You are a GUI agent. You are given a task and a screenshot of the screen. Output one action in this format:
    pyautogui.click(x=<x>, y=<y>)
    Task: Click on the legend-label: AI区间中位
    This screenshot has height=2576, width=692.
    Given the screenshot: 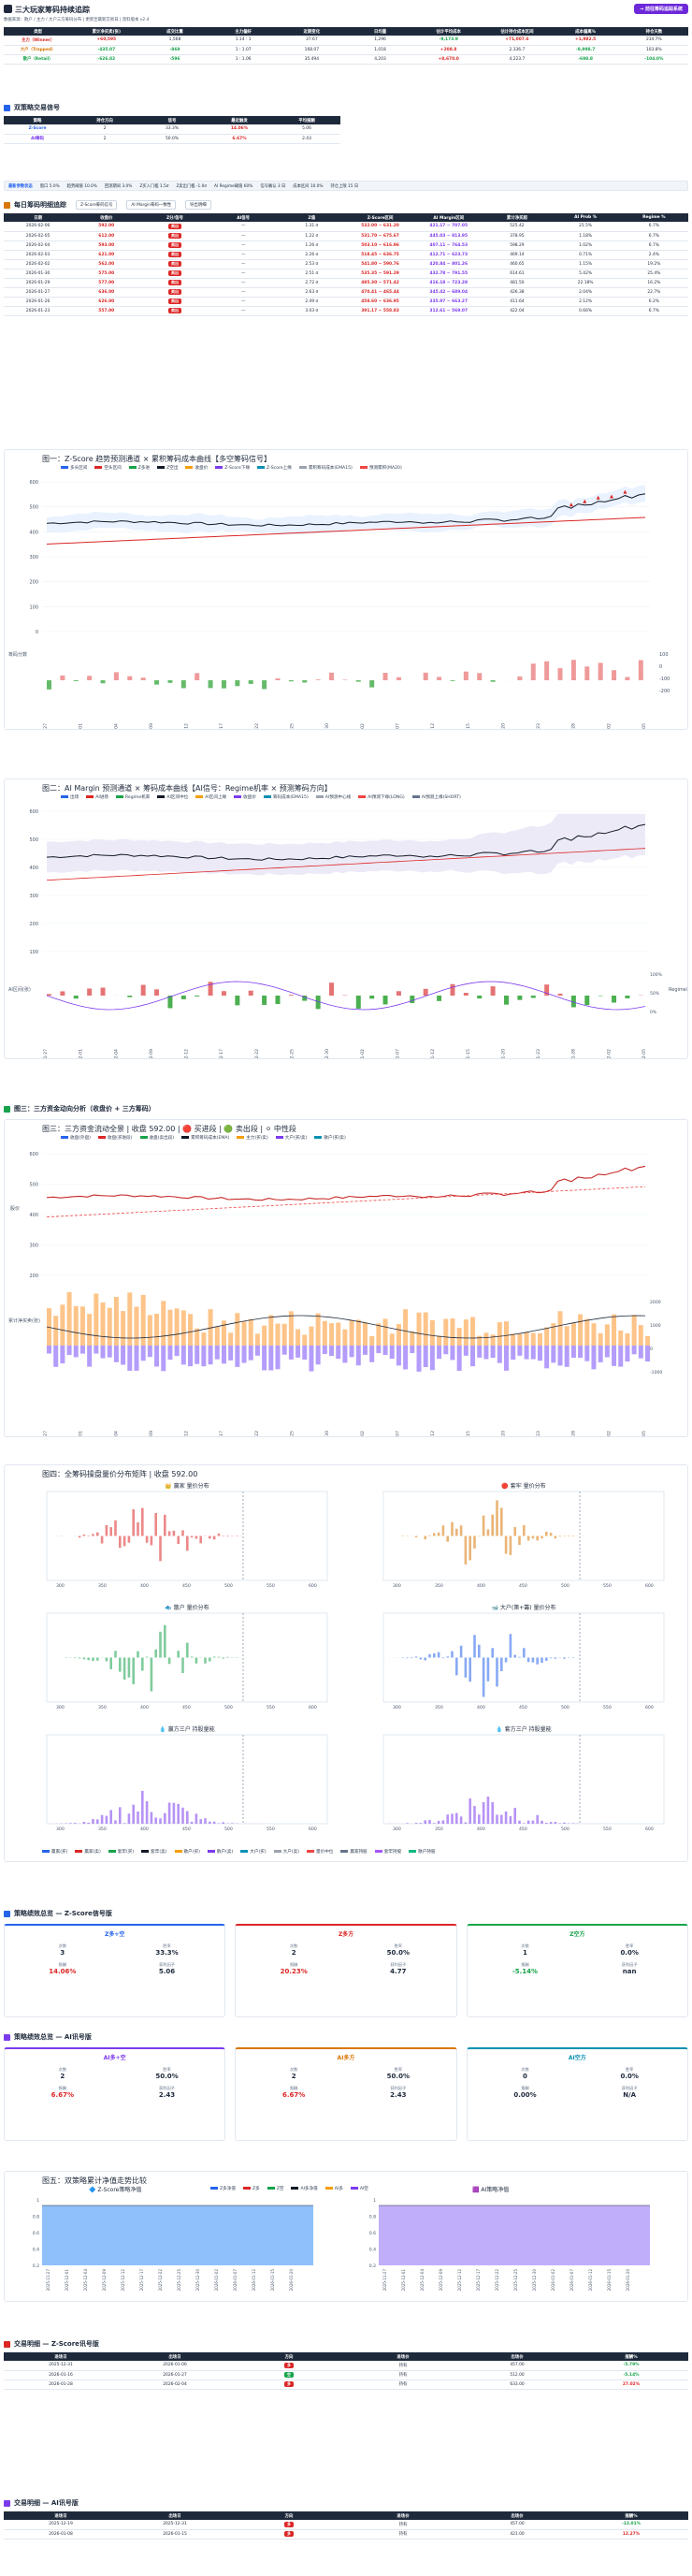 What is the action you would take?
    pyautogui.click(x=177, y=797)
    